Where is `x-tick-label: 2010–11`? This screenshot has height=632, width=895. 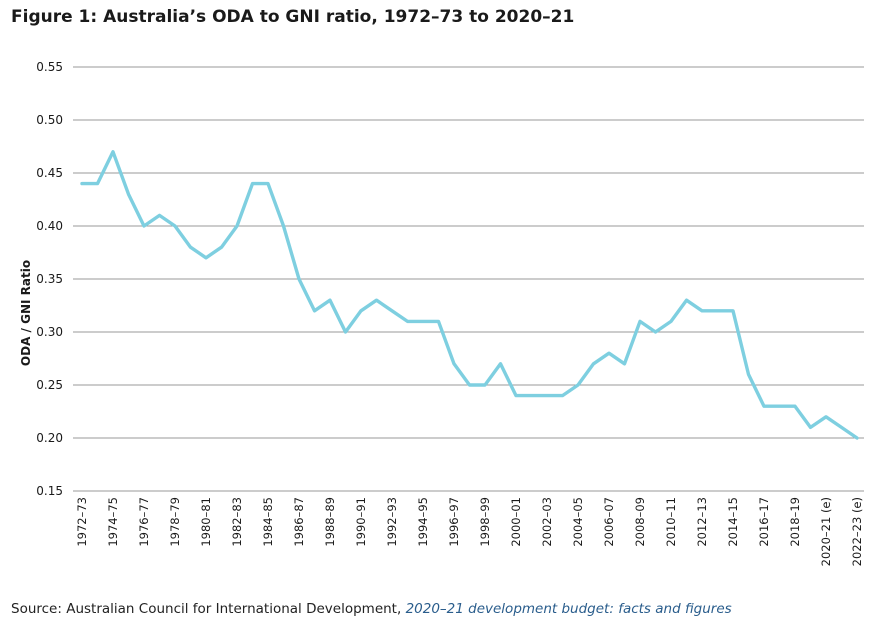 x-tick-label: 2010–11 is located at coordinates (671, 522).